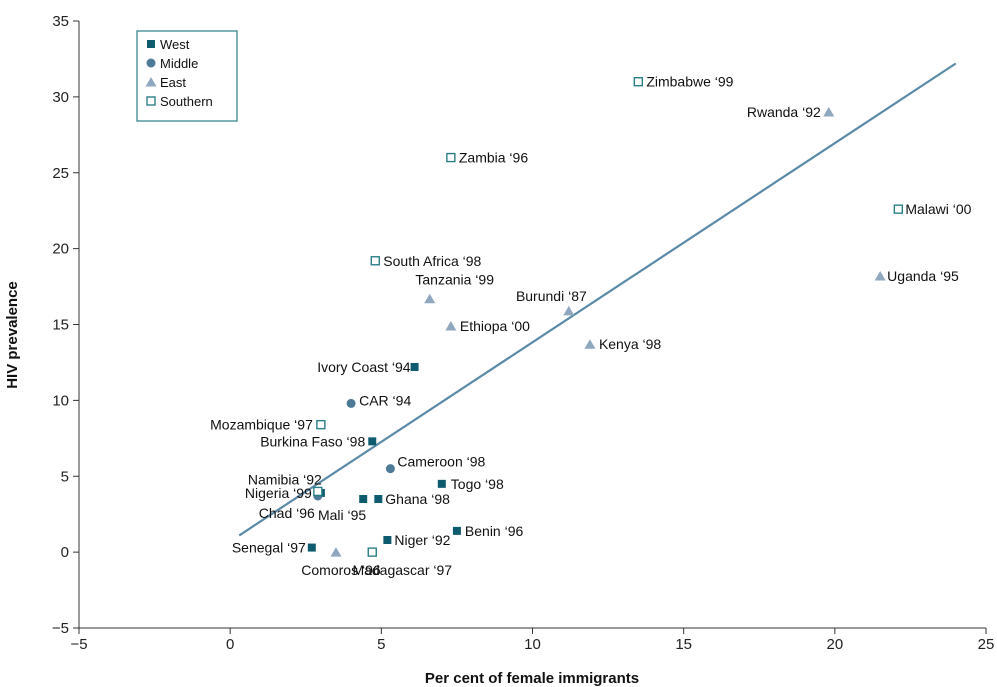 The height and width of the screenshot is (687, 997). I want to click on point-label: CAR ‘94, so click(385, 400).